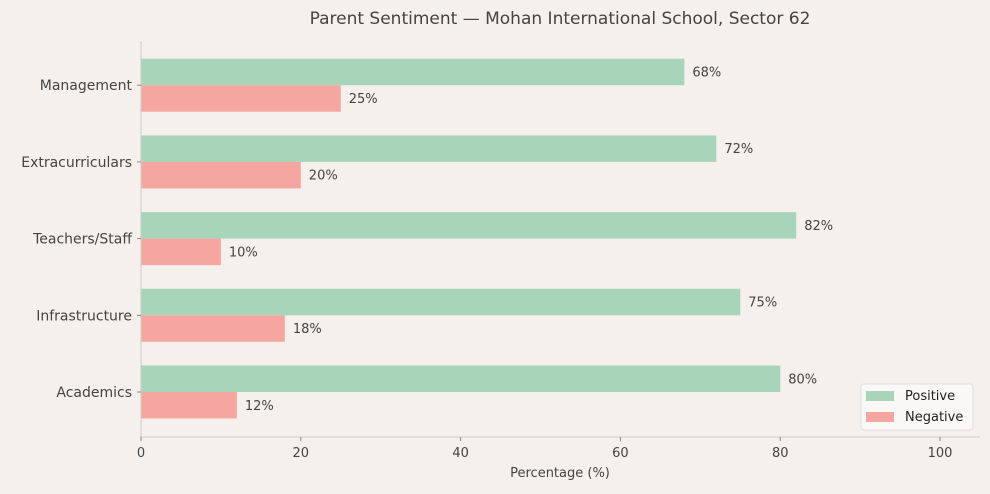  I want to click on bar-negative-academics, so click(189, 405).